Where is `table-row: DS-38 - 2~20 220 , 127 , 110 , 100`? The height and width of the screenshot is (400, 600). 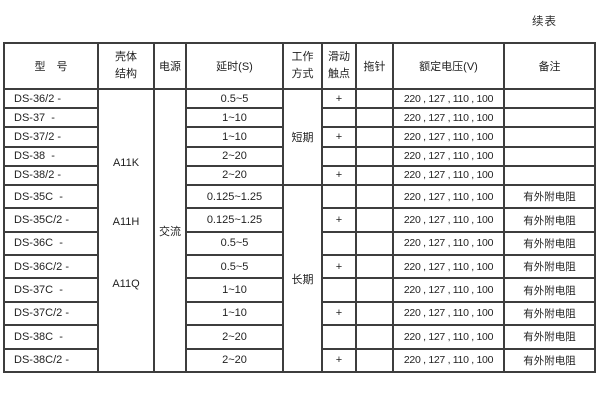 table-row: DS-38 - 2~20 220 , 127 , 110 , 100 is located at coordinates (299, 156).